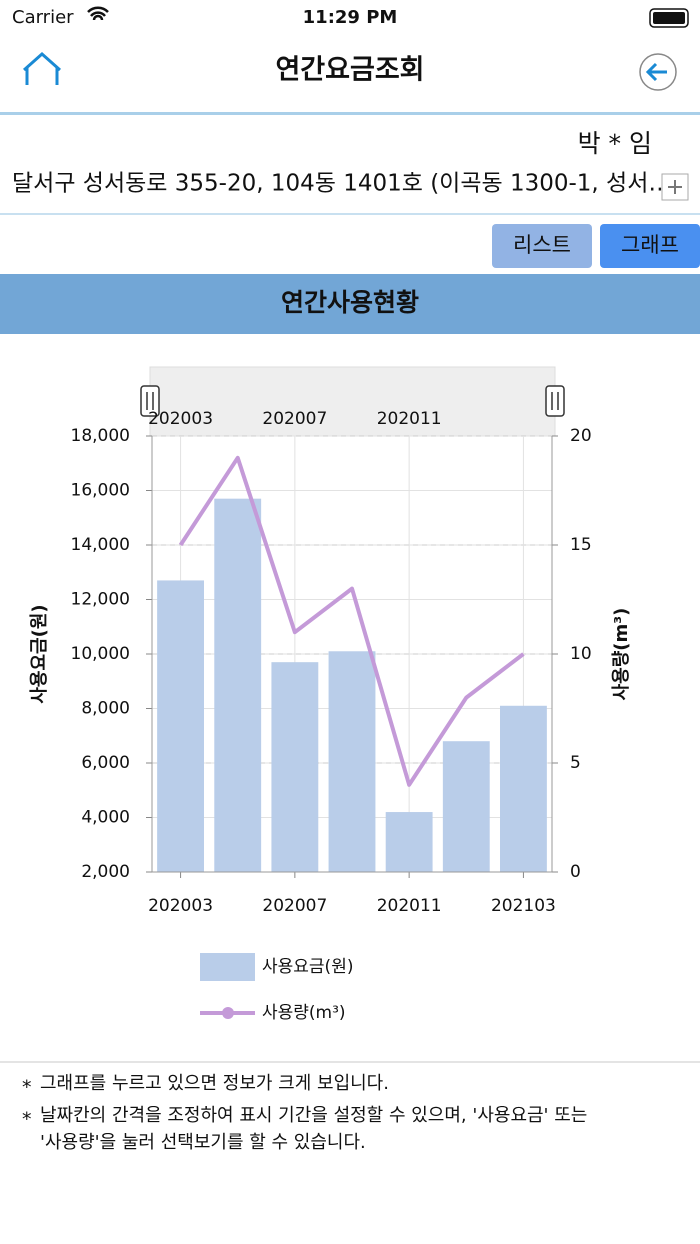 This screenshot has width=700, height=1244. I want to click on y2-tick-label: 0, so click(575, 872).